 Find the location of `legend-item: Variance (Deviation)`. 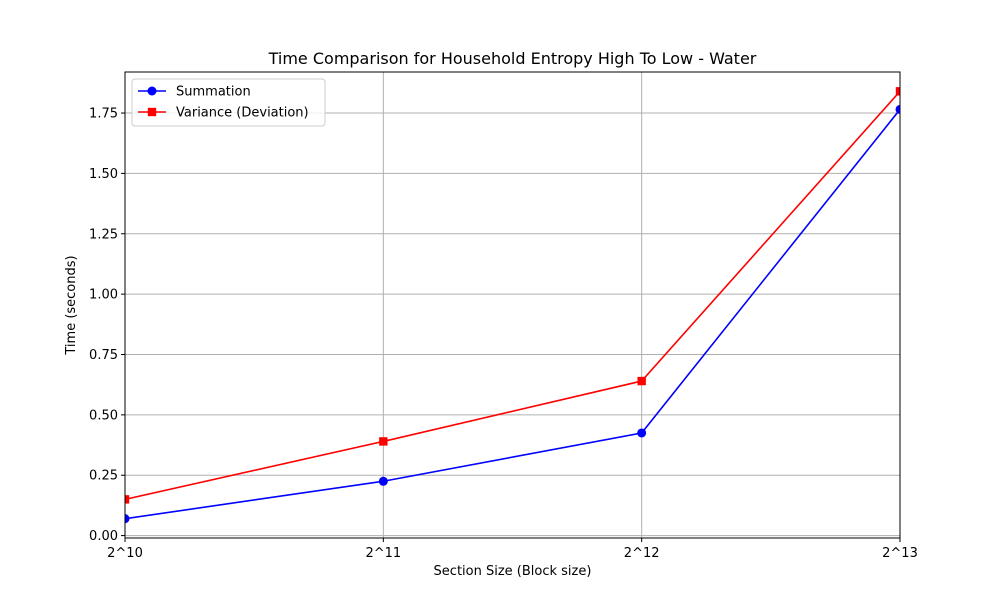

legend-item: Variance (Deviation) is located at coordinates (223, 113).